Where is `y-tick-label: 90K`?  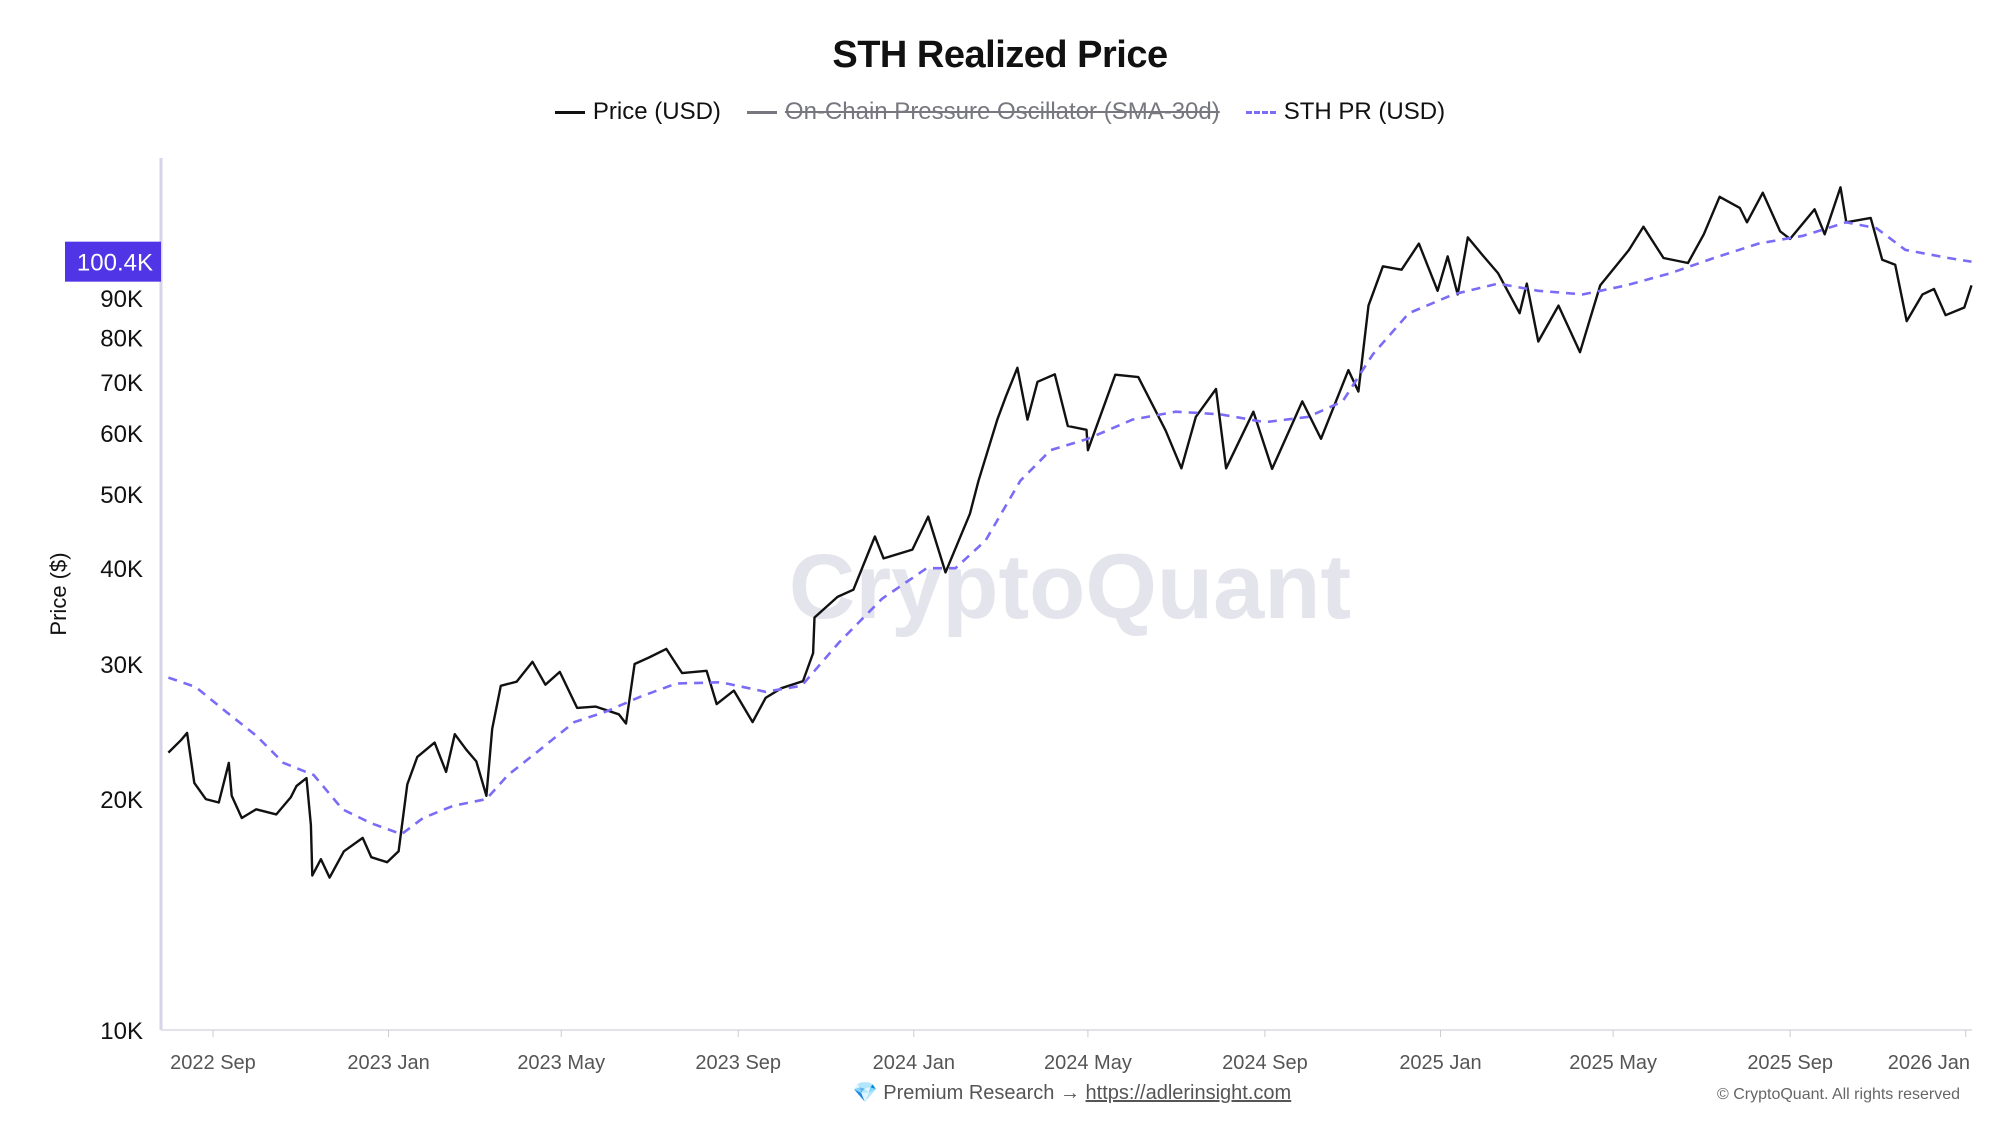 y-tick-label: 90K is located at coordinates (121, 299).